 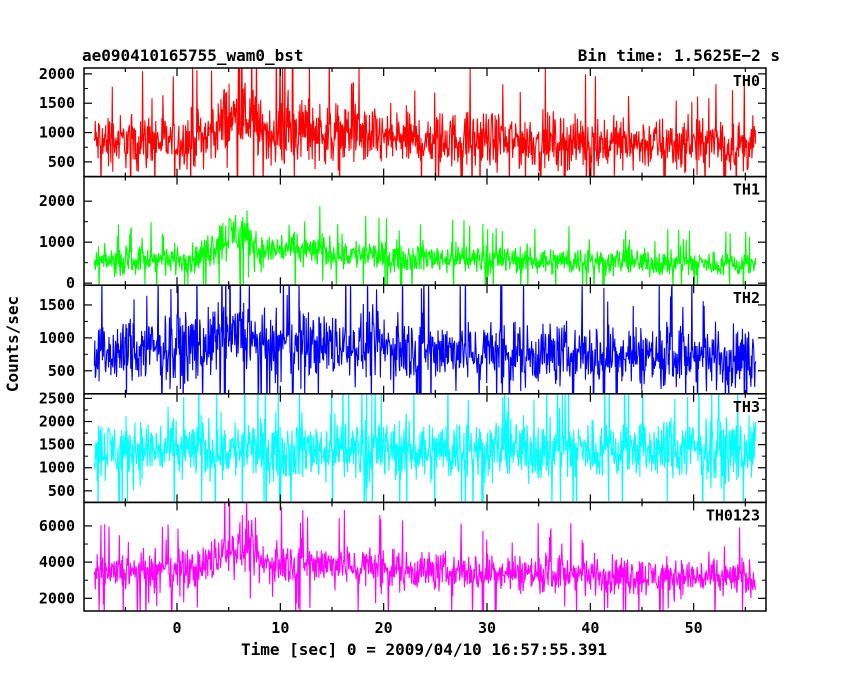 I want to click on chart-title-right: Bin time: 1.5625E−2 s, so click(x=679, y=55).